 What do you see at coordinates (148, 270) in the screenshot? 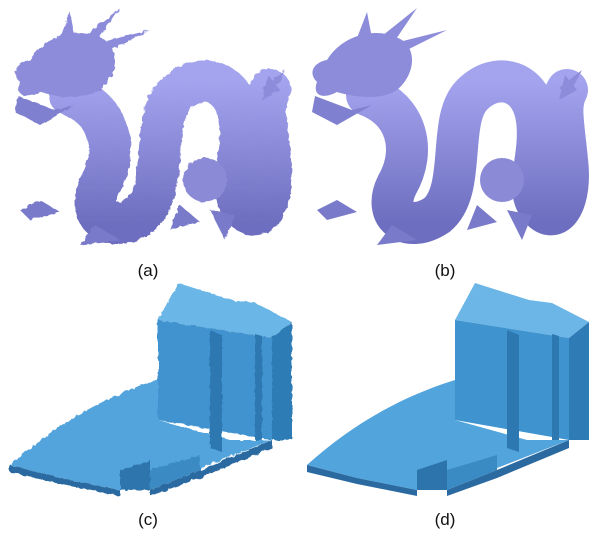
I see `panel-label: (a)` at bounding box center [148, 270].